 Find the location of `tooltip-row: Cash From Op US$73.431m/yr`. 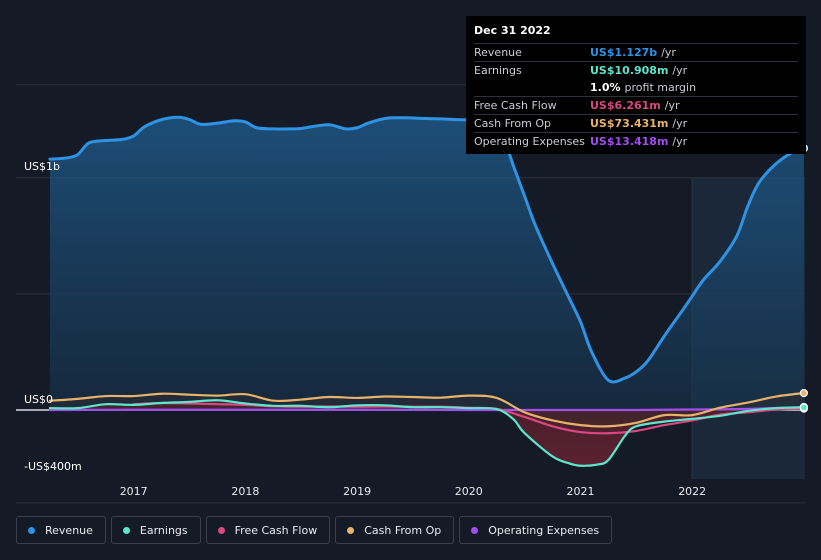

tooltip-row: Cash From Op US$73.431m/yr is located at coordinates (636, 123).